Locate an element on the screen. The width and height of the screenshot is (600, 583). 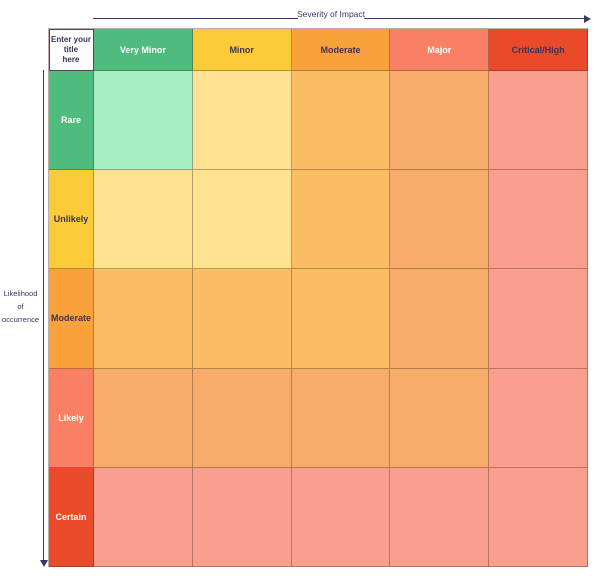
matrix-cell-rare-moderate is located at coordinates (341, 121).